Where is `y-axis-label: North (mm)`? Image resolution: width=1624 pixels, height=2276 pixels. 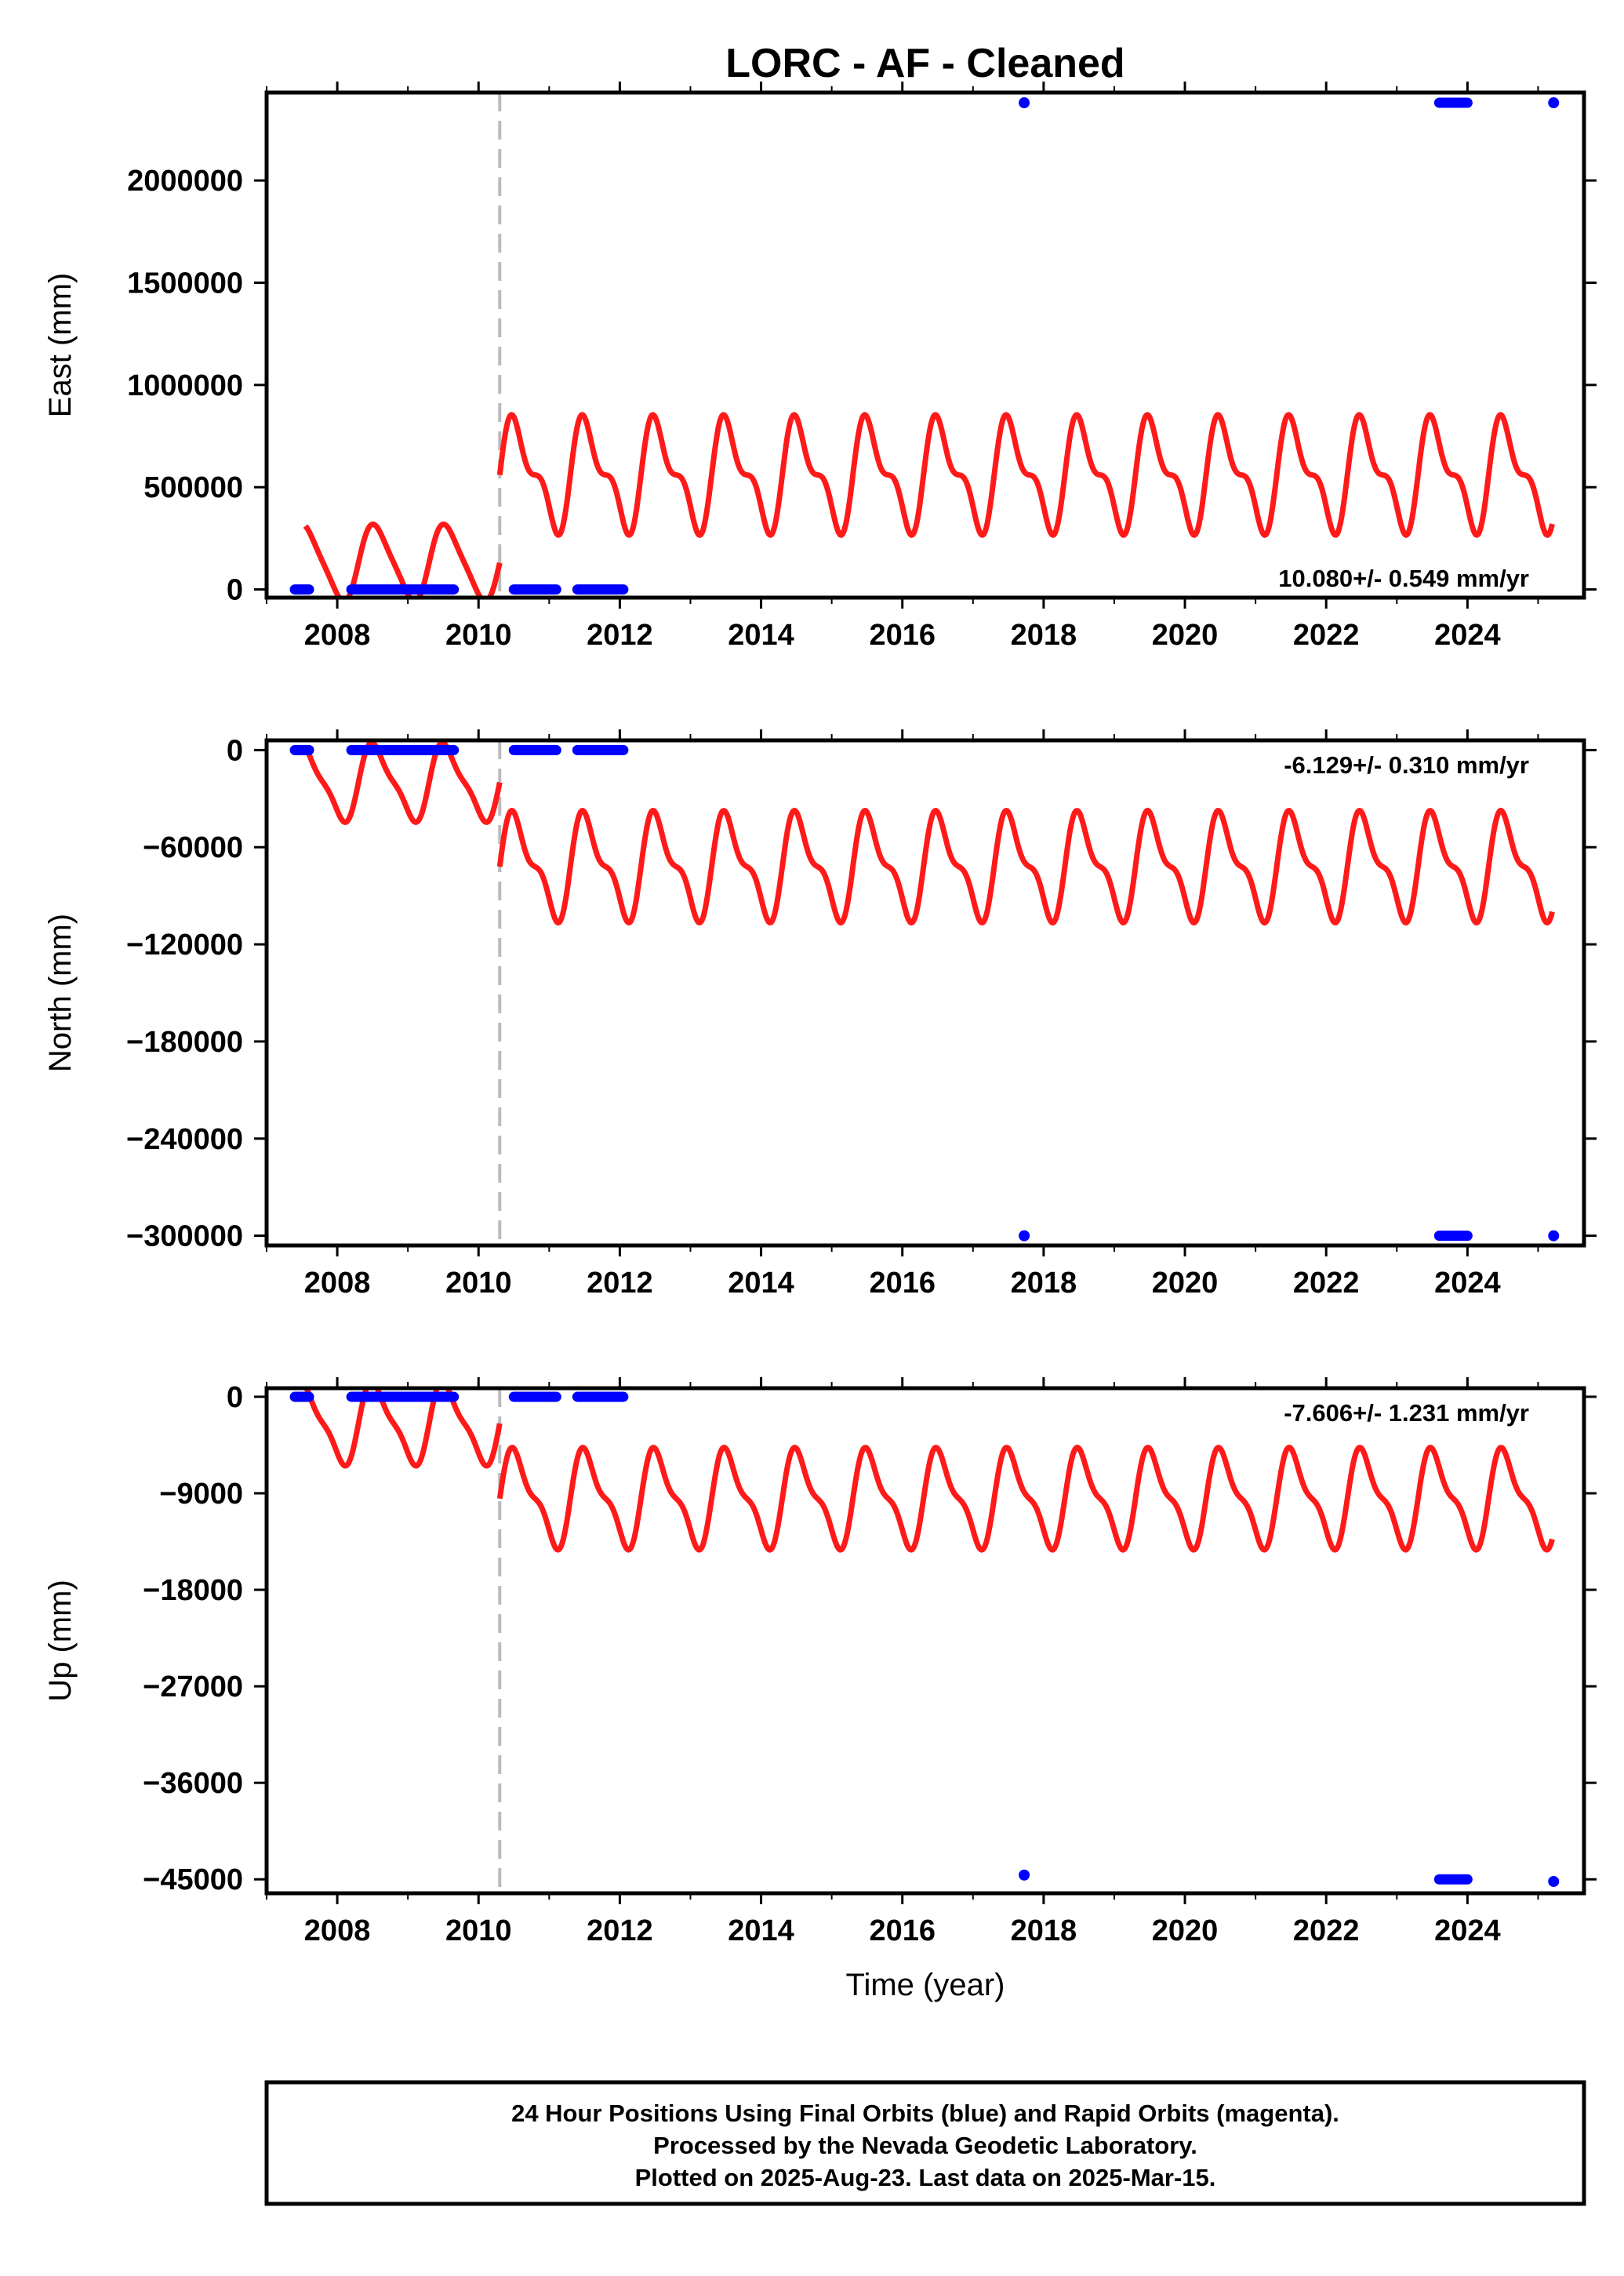 y-axis-label: North (mm) is located at coordinates (60, 993).